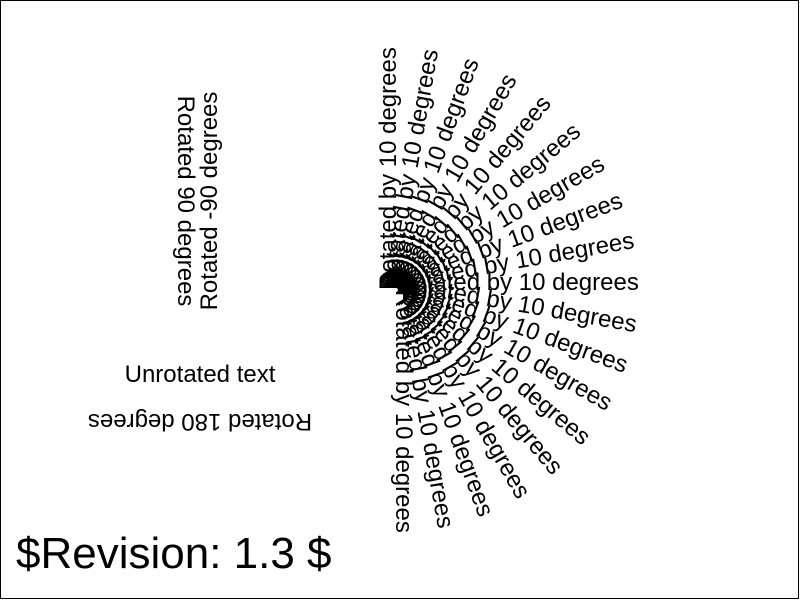  Describe the element at coordinates (388, 168) in the screenshot. I see `fan-text-0: Rotated by 10 degrees` at that location.